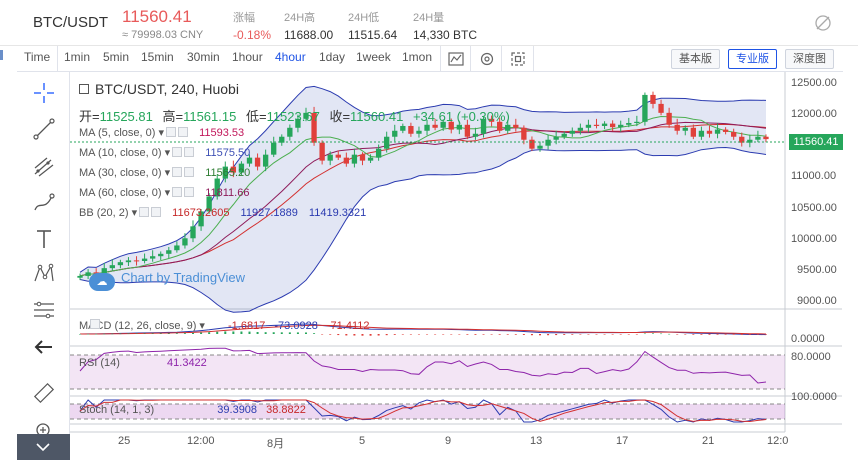 The image size is (858, 460). I want to click on stoch-k-value: 39.3908, so click(237, 410).